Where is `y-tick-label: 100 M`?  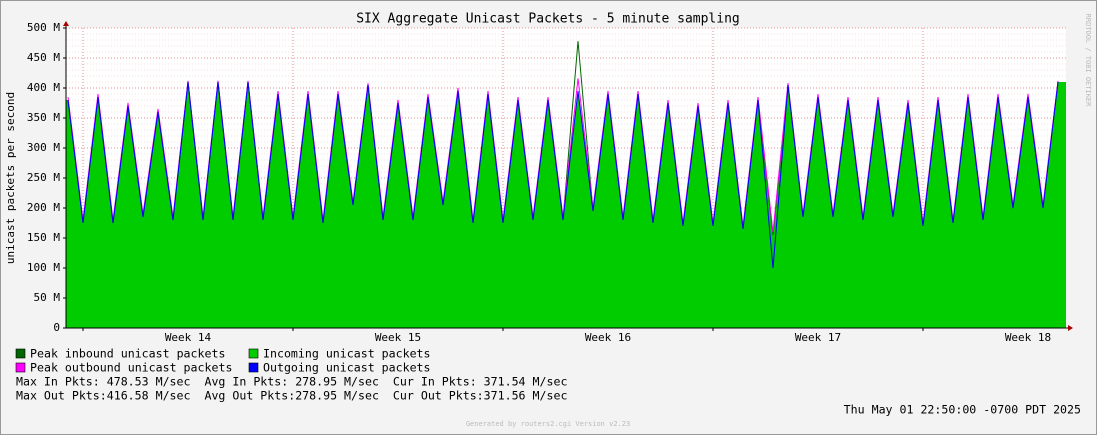 y-tick-label: 100 M is located at coordinates (43, 267).